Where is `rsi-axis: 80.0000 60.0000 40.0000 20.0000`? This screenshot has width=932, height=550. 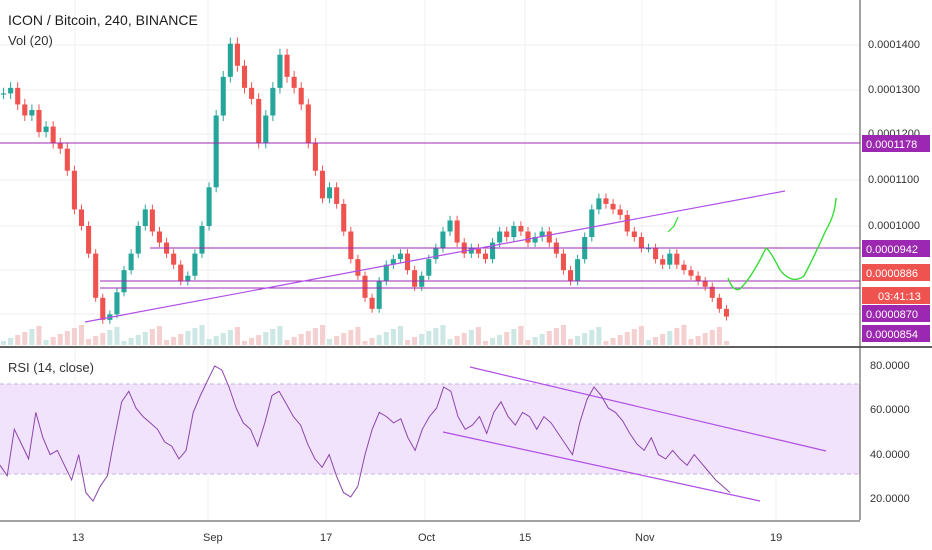
rsi-axis: 80.0000 60.0000 40.0000 20.0000 is located at coordinates (890, 432).